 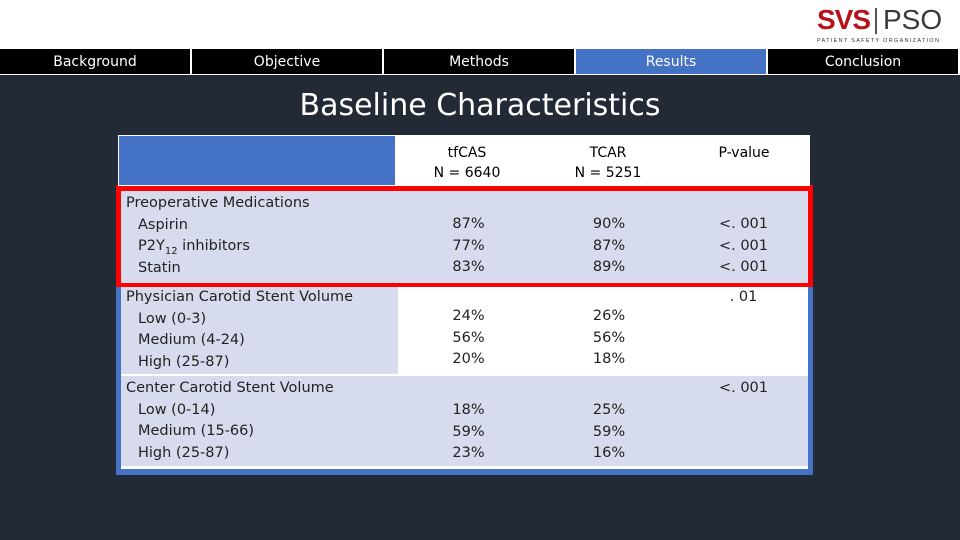 What do you see at coordinates (743, 330) in the screenshot?
I see `pvalue-values: . 01` at bounding box center [743, 330].